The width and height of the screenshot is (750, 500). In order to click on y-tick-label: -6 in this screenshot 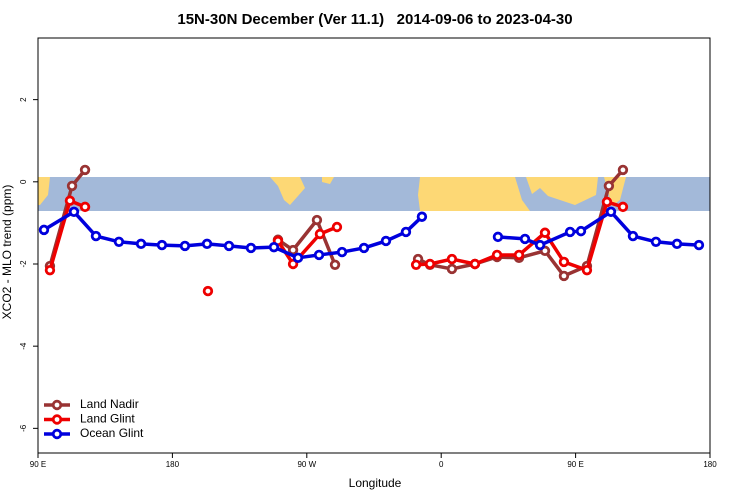, I will do `click(23, 428)`.